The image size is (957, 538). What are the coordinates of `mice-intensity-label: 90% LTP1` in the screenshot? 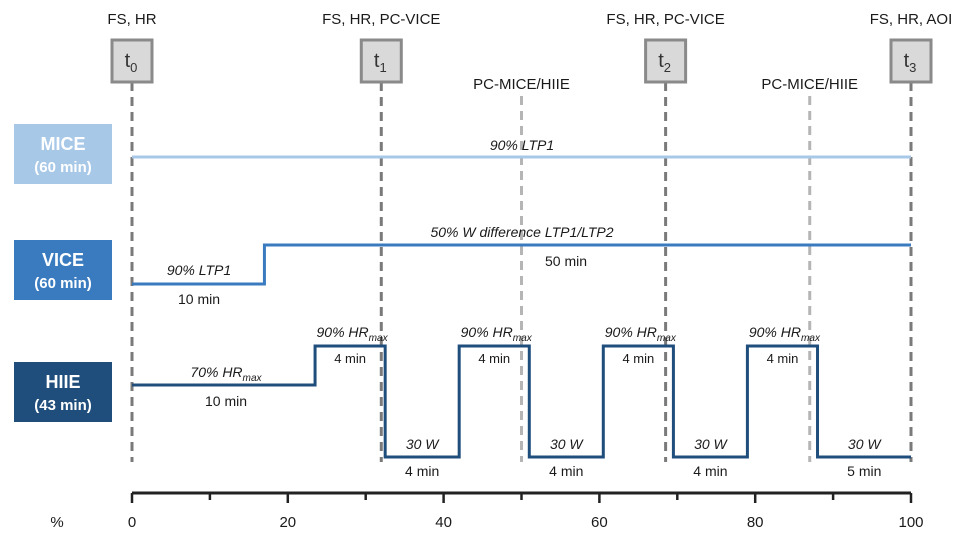 It's located at (522, 145).